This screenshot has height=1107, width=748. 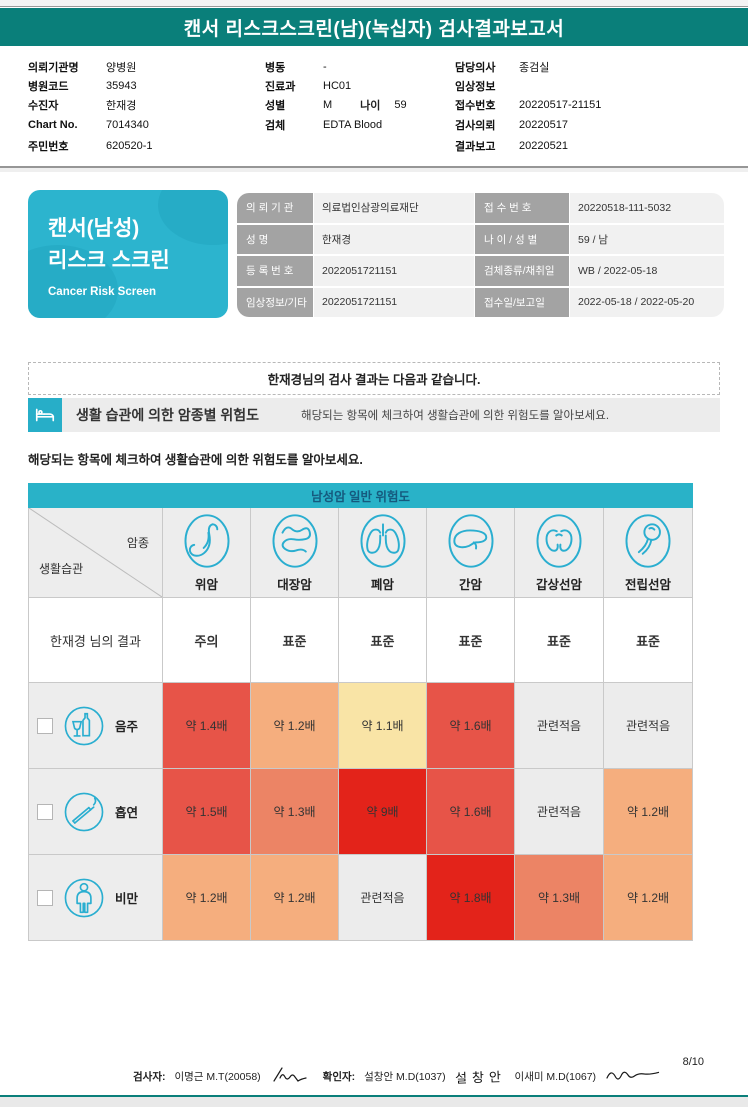 What do you see at coordinates (275, 105) in the screenshot?
I see `field-label: 성별` at bounding box center [275, 105].